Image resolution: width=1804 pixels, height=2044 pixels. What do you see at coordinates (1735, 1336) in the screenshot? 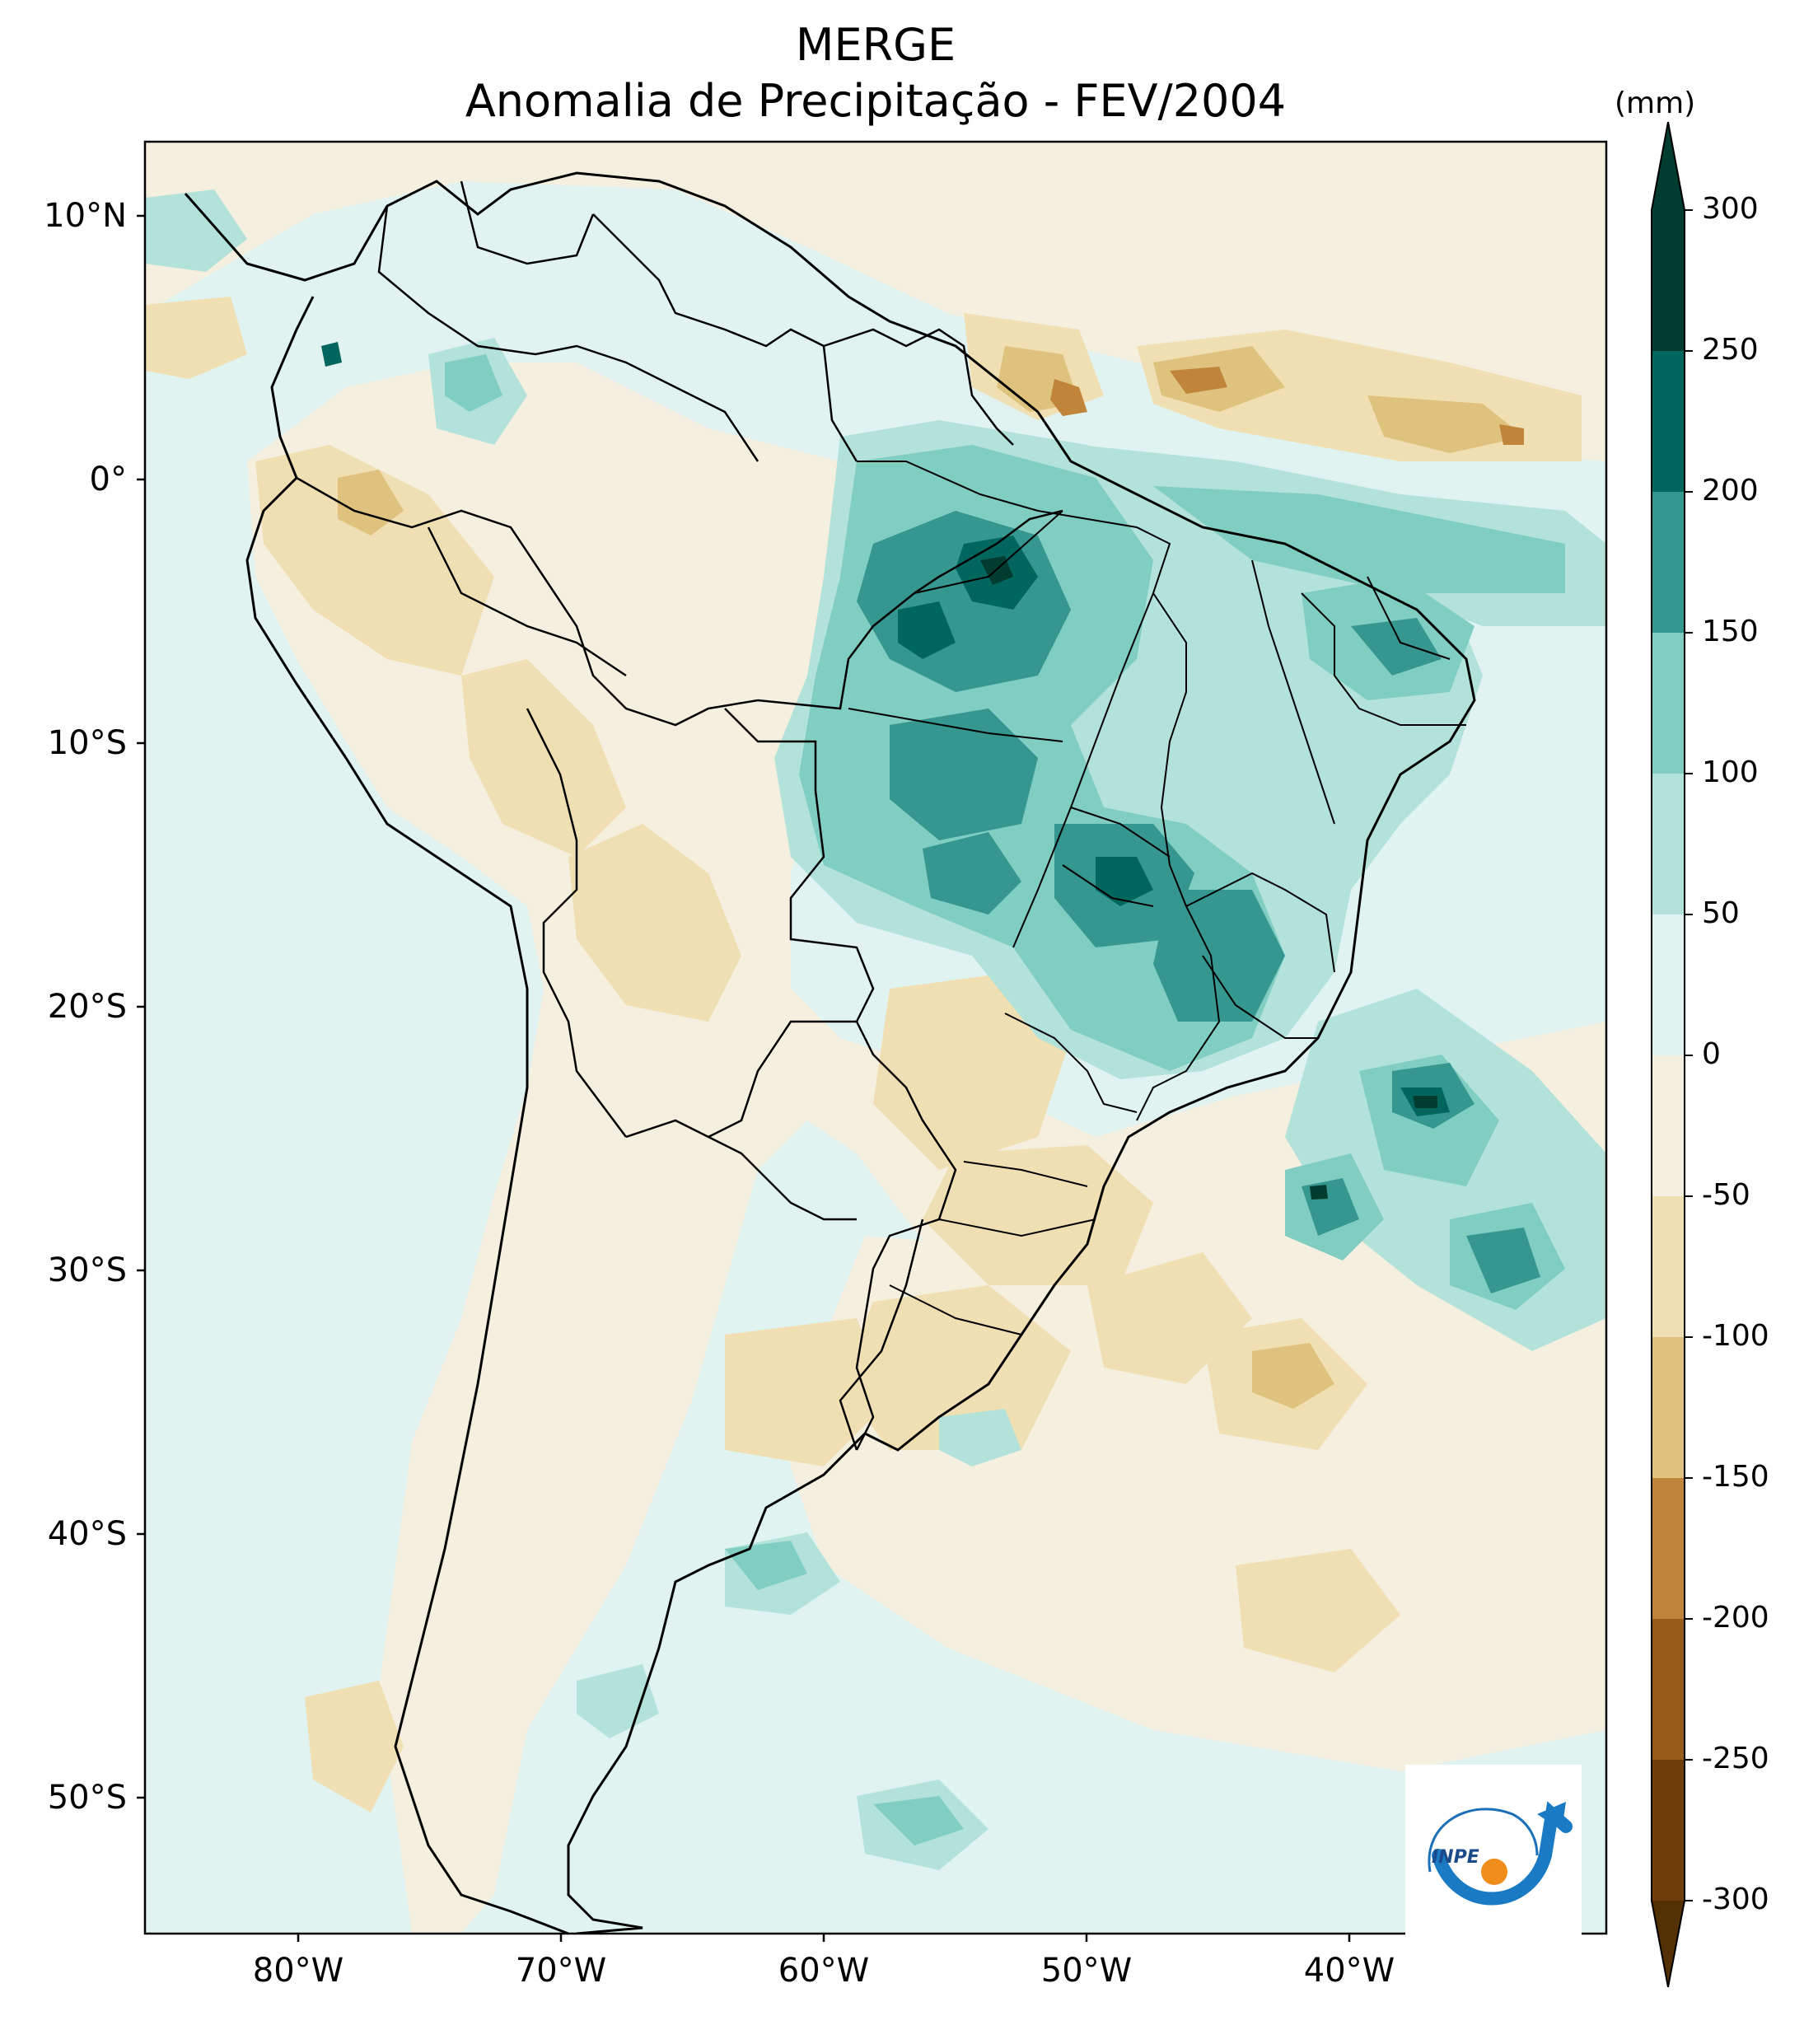
I see `colorbar-tick-label: -100` at bounding box center [1735, 1336].